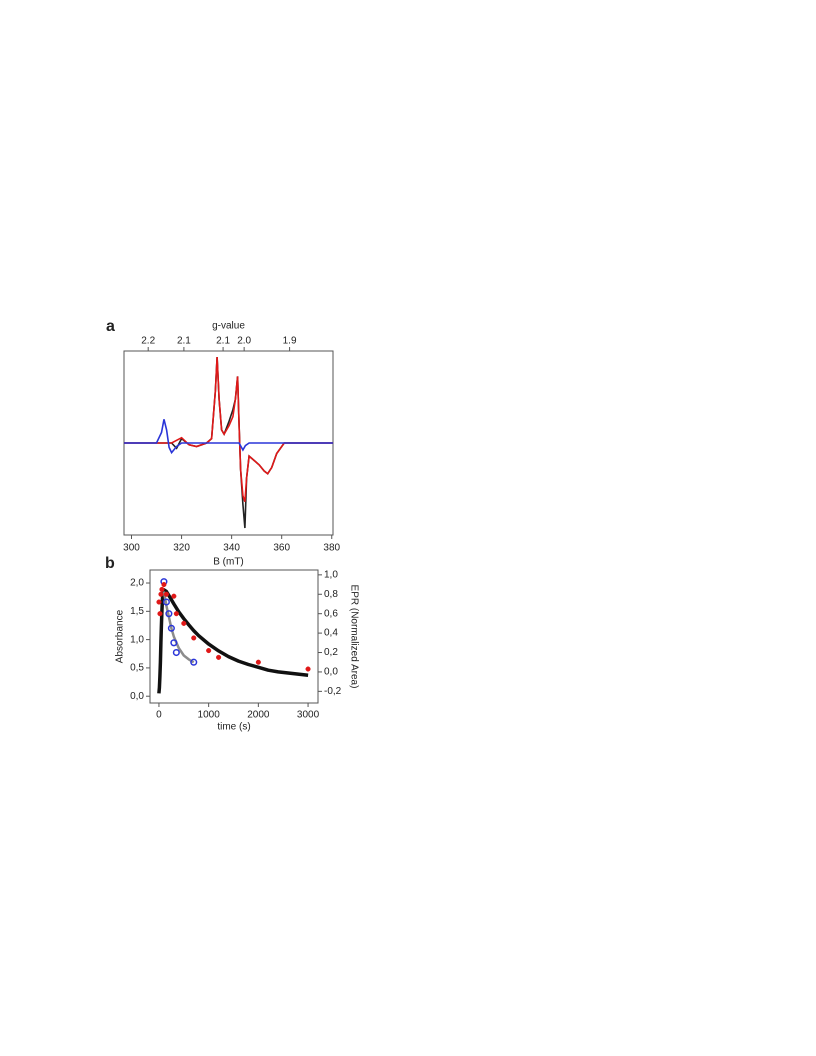  Describe the element at coordinates (131, 548) in the screenshot. I see `x-tick-label: 300` at that location.